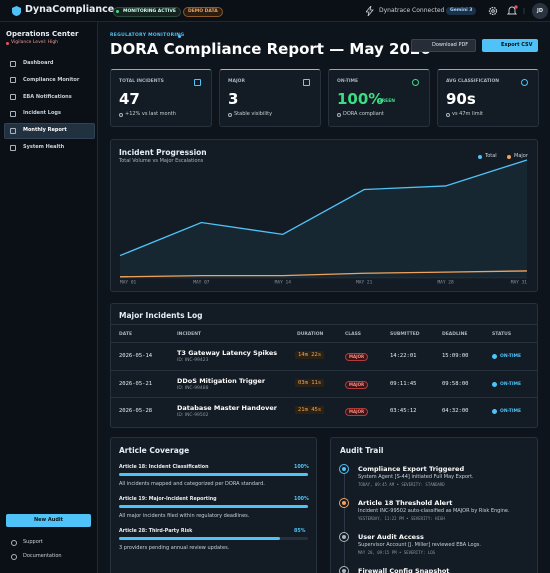  What do you see at coordinates (42, 34) in the screenshot?
I see `sidebar-title: Operations Center` at bounding box center [42, 34].